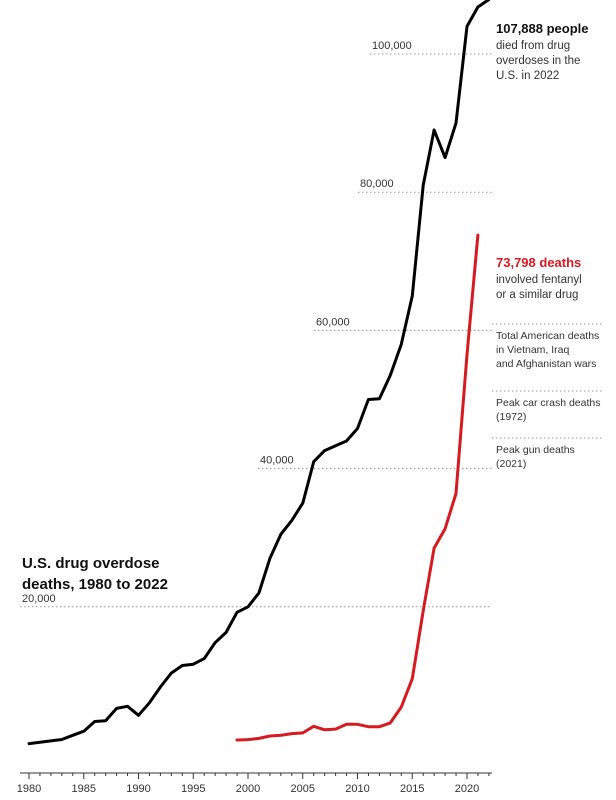 This screenshot has width=616, height=800. What do you see at coordinates (29, 789) in the screenshot?
I see `x-tick-label-1980: 1980` at bounding box center [29, 789].